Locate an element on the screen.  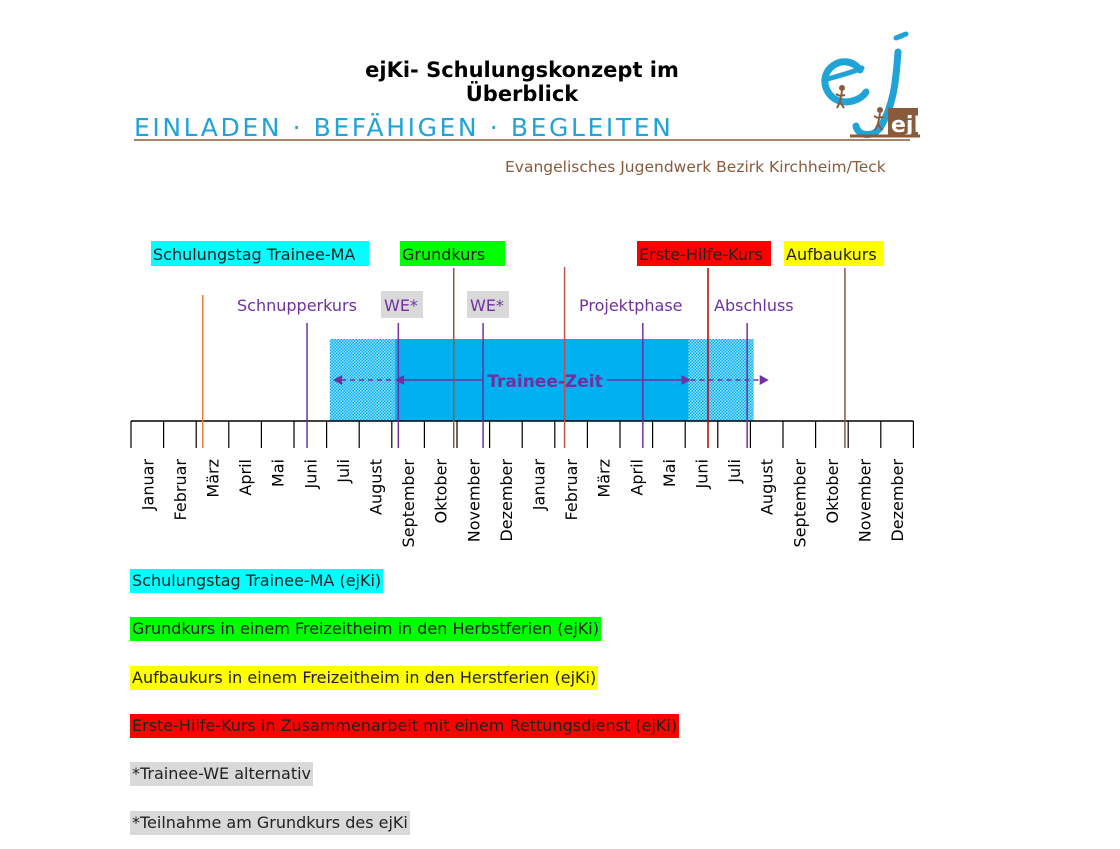
ejki-logo-icon: ejKi is located at coordinates (873, 84).